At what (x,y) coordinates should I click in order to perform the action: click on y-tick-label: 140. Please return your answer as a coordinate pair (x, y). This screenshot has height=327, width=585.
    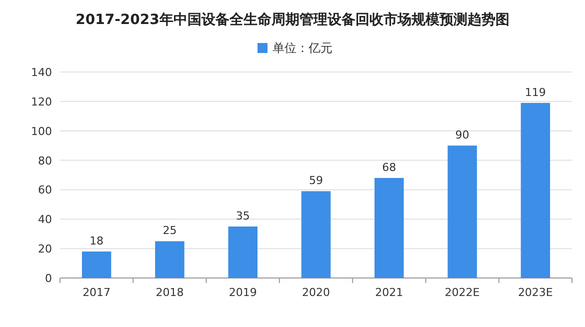
    Looking at the image, I should click on (41, 72).